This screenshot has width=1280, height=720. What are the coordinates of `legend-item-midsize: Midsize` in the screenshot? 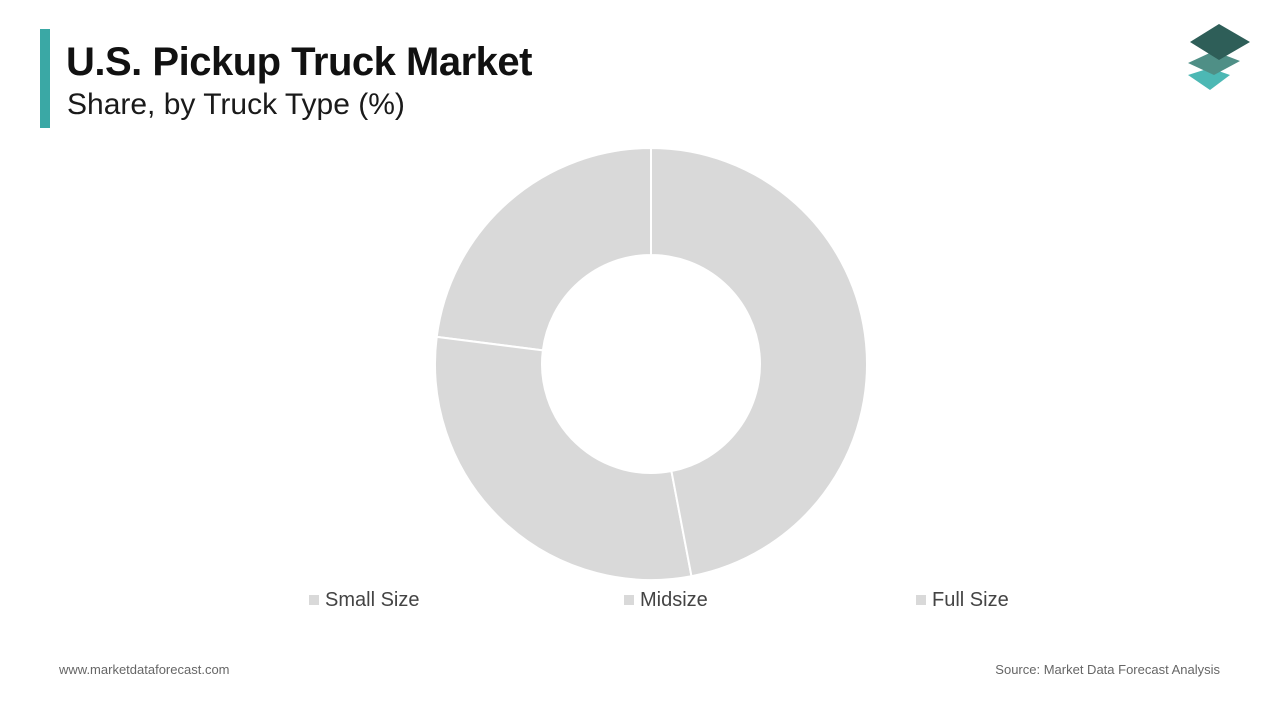 It's located at (666, 600).